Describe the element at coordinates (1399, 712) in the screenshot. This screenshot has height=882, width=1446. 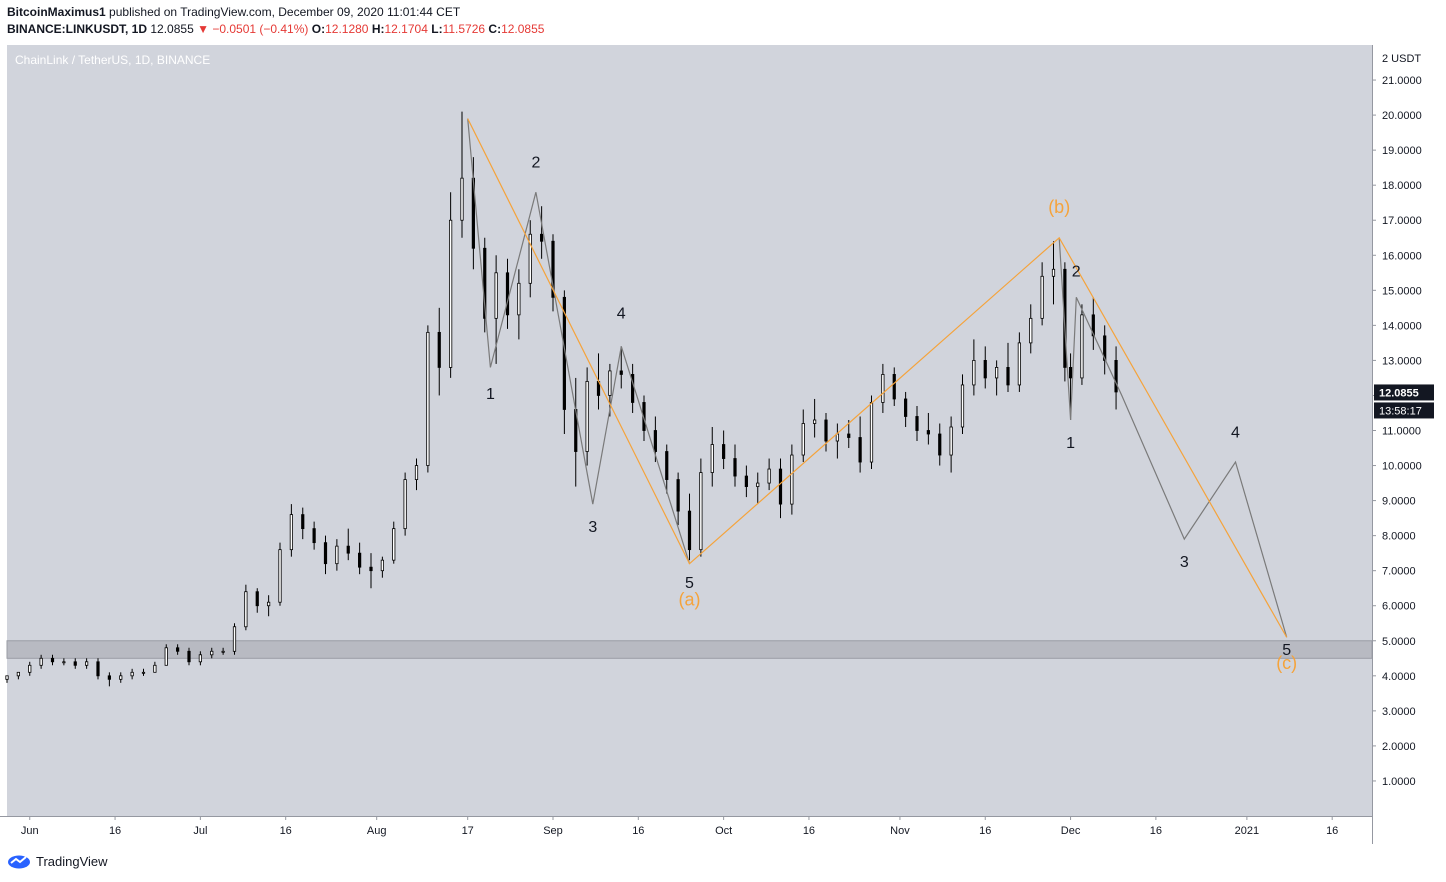
I see `y-tick-label: 3.0000` at that location.